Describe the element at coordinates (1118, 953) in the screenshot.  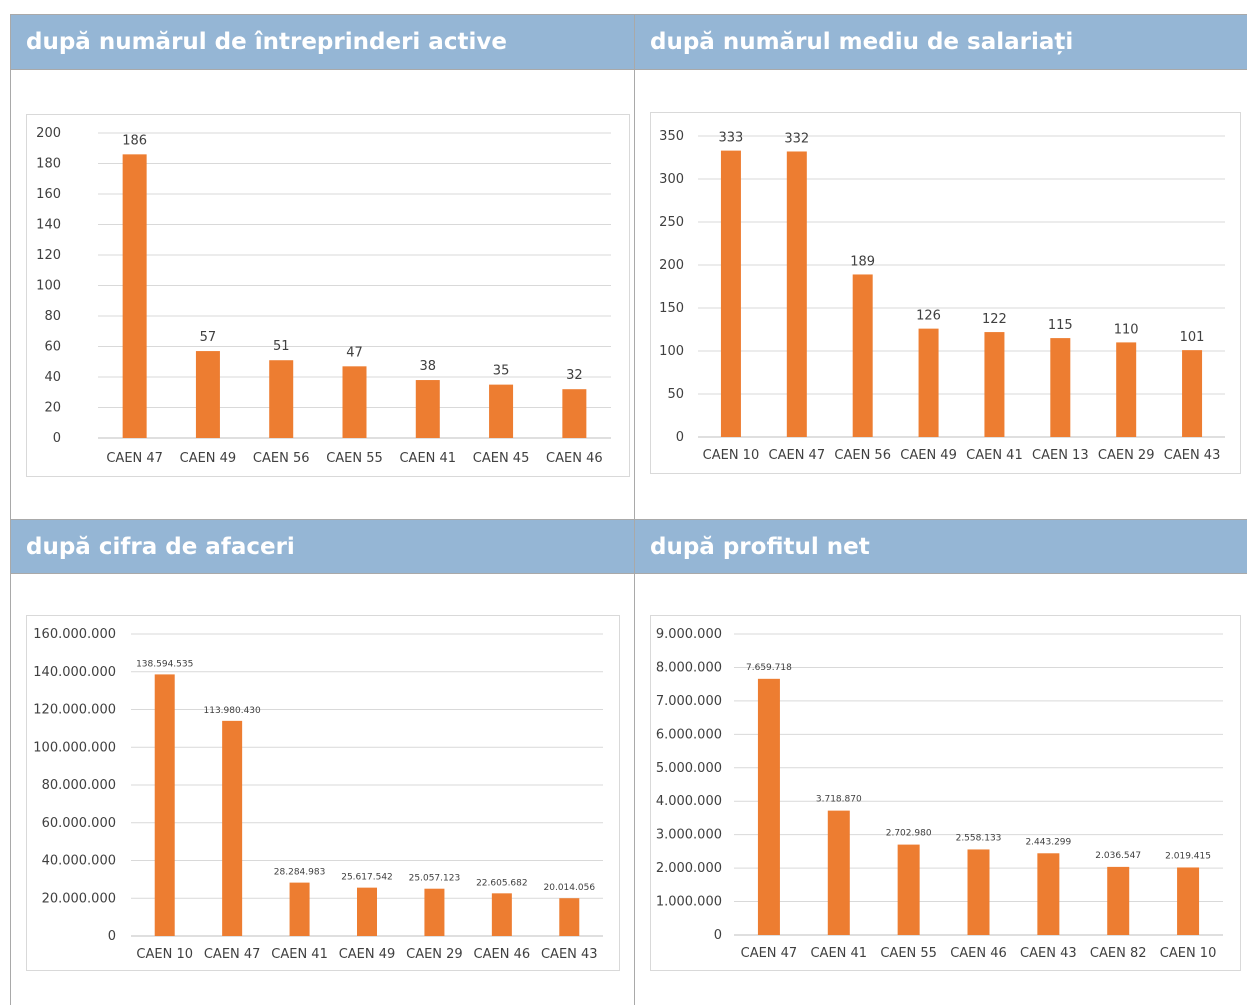
I see `x-tick-label: CAEN 82` at that location.